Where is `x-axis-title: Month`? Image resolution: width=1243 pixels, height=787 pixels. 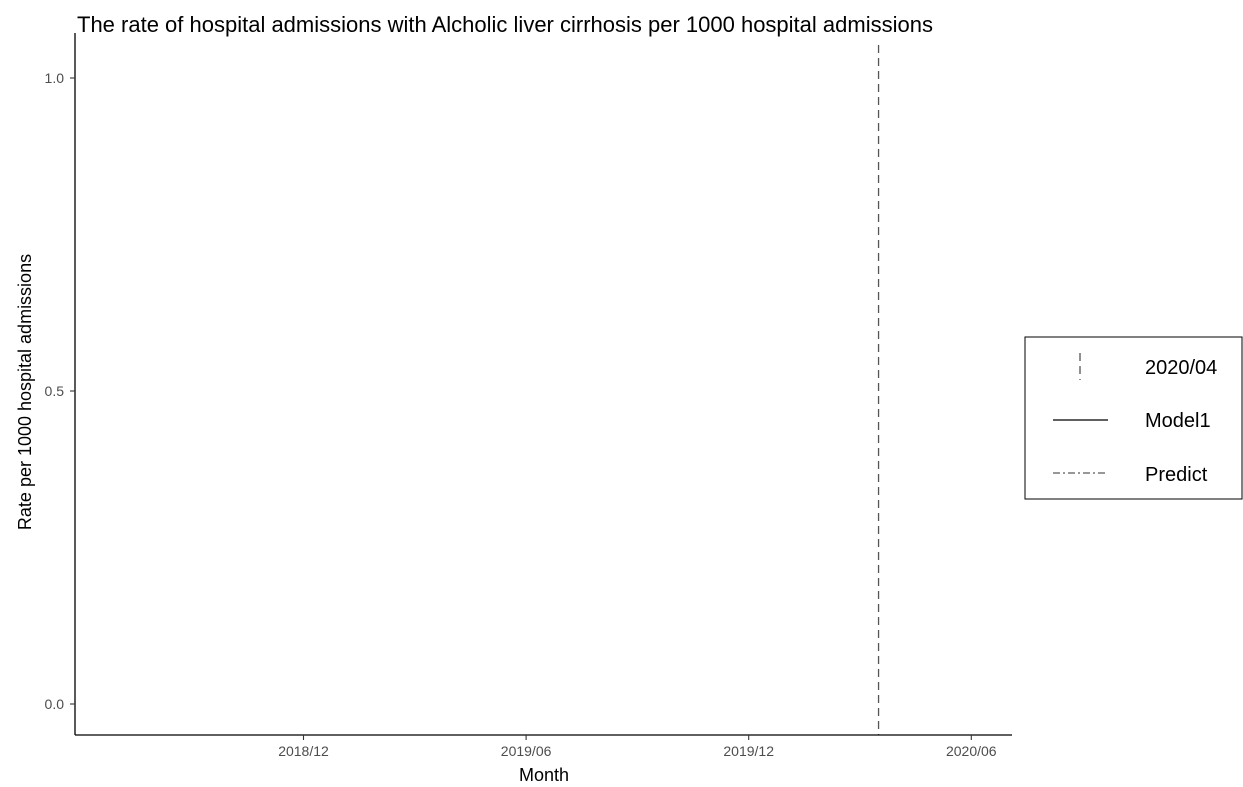 x-axis-title: Month is located at coordinates (544, 775).